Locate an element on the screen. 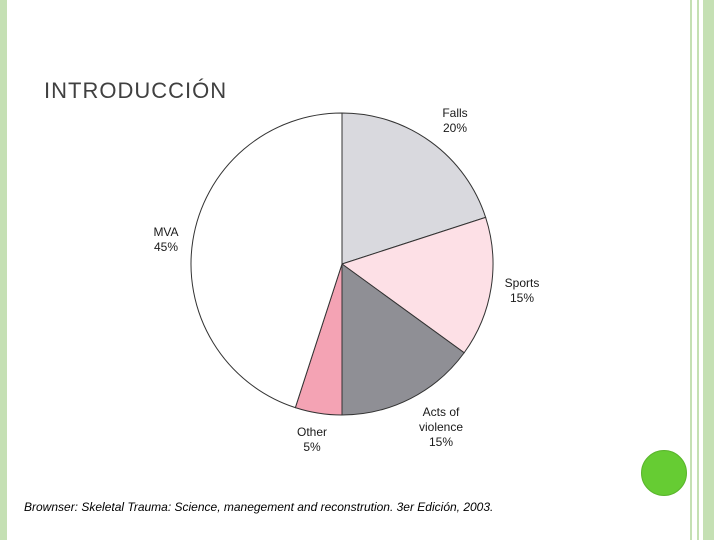  pie-slice-sports is located at coordinates (417, 285).